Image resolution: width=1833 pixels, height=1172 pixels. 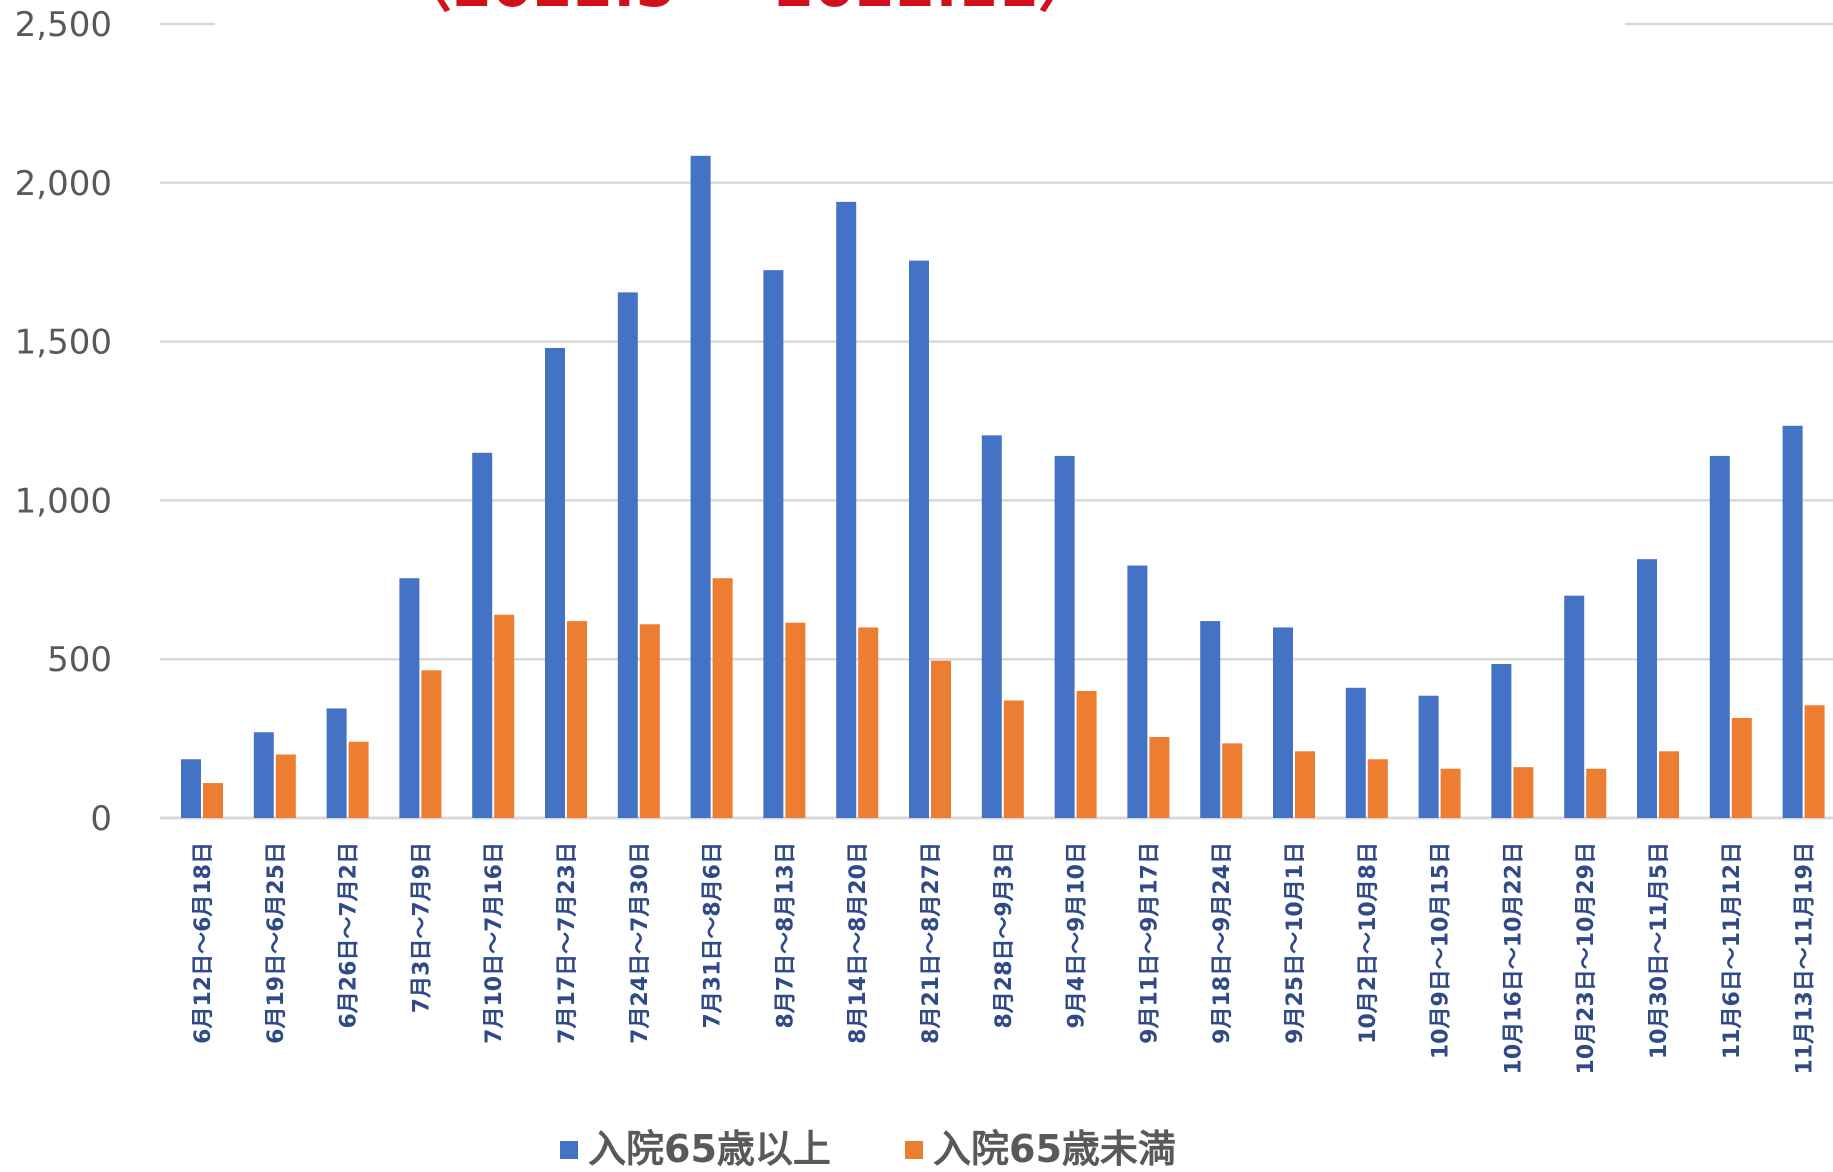 I want to click on x-category-label: 7月3日～7月9日, so click(x=421, y=927).